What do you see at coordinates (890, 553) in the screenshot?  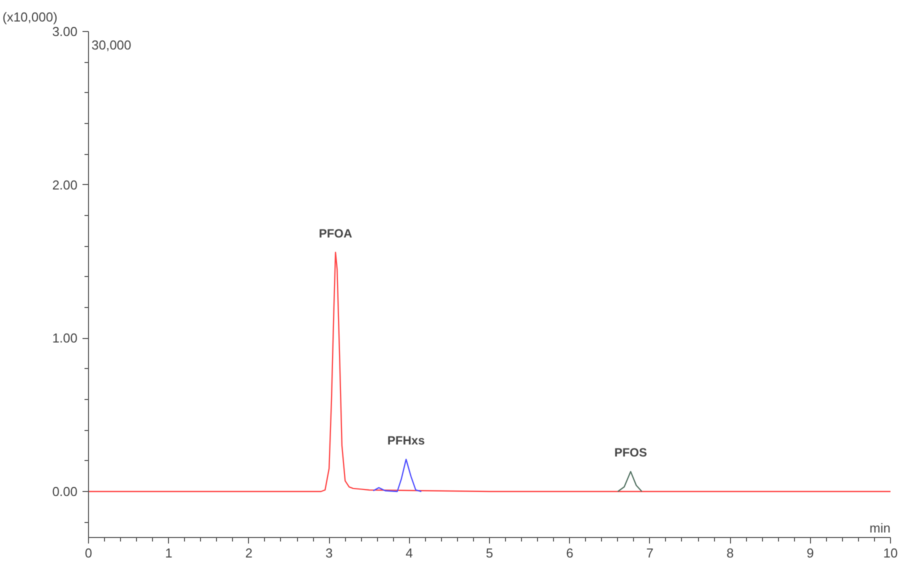 I see `x-tick-label: 10` at bounding box center [890, 553].